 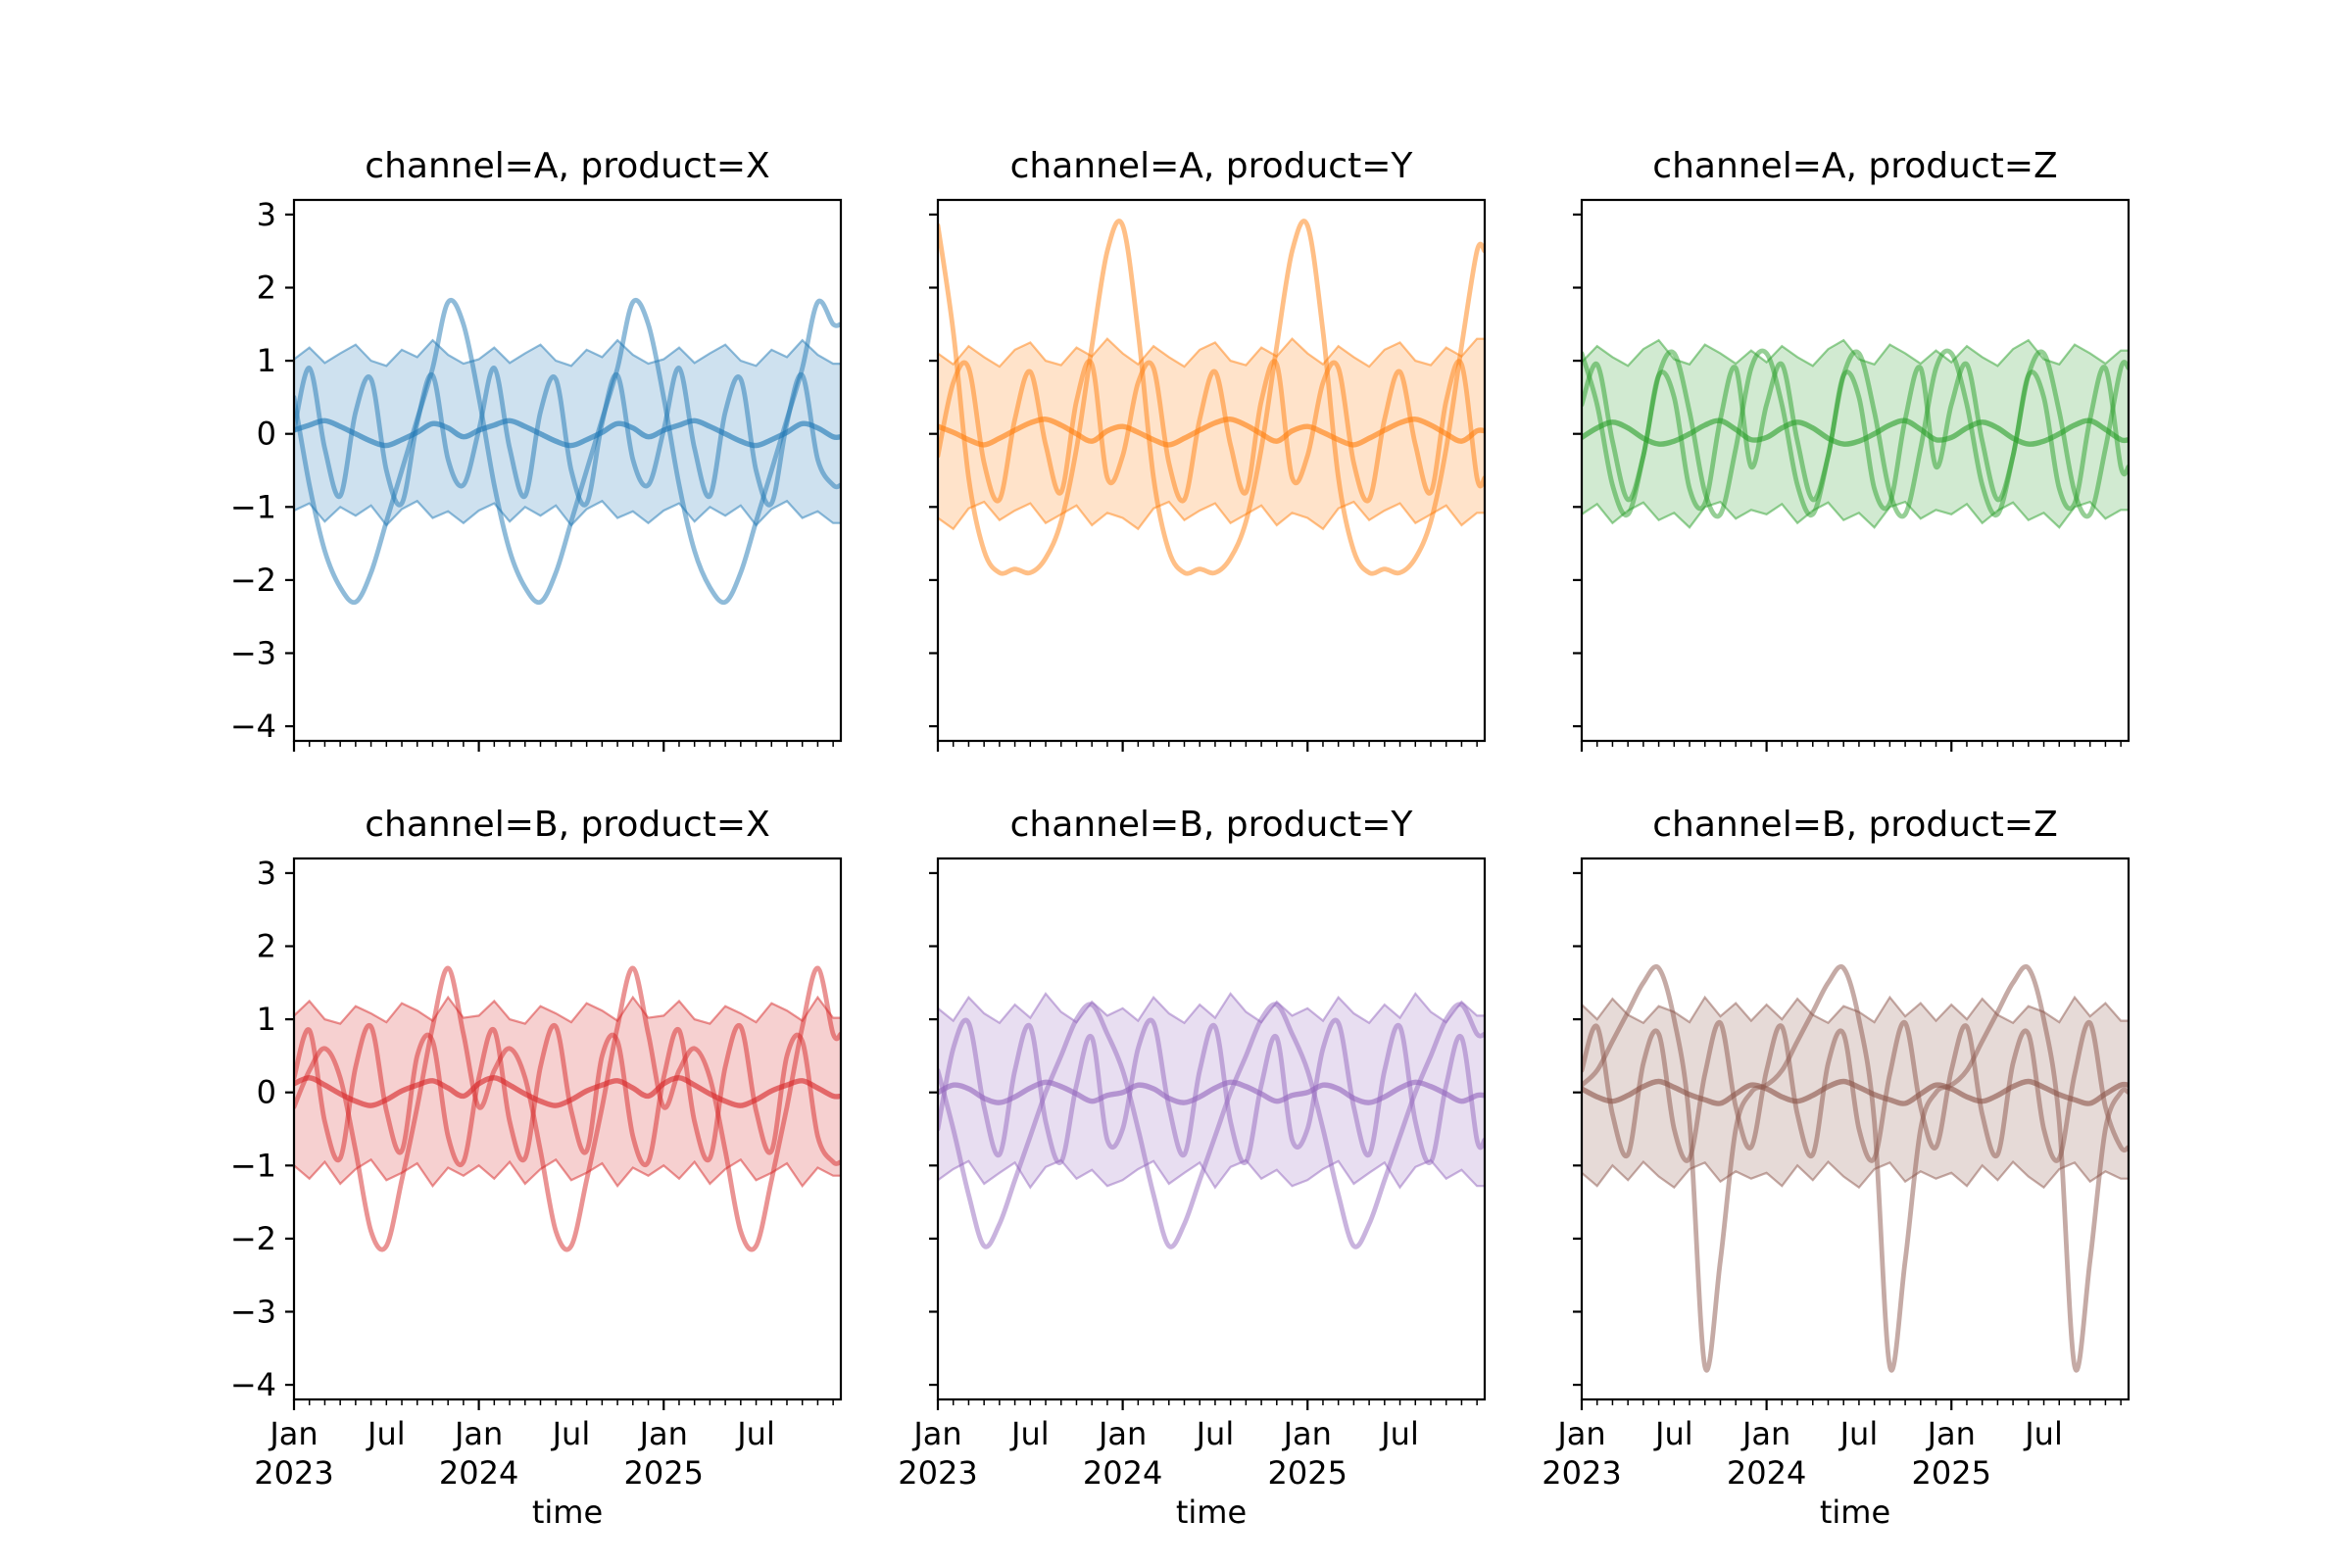 I want to click on subplot-channel-A-product-Y: channel=A, product=Y, so click(x=1208, y=449).